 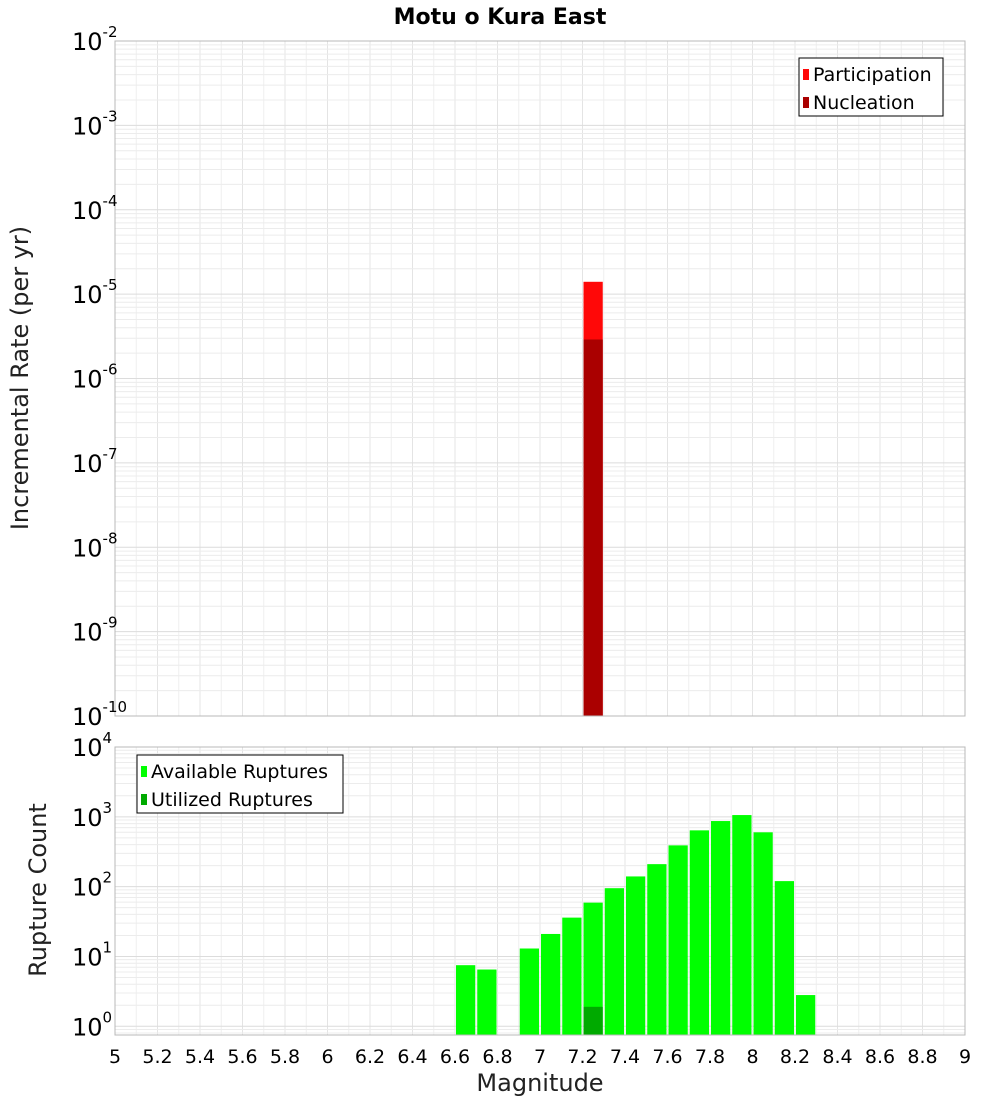 What do you see at coordinates (95, 208) in the screenshot?
I see `y-tick-label: 10⁻⁴` at bounding box center [95, 208].